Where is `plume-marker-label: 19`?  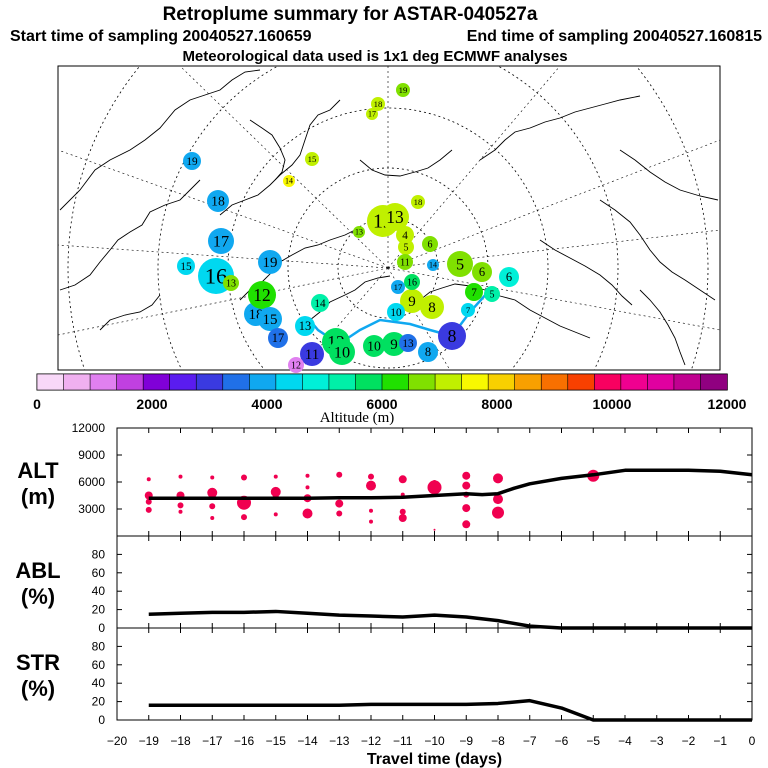
plume-marker-label: 19 is located at coordinates (403, 90).